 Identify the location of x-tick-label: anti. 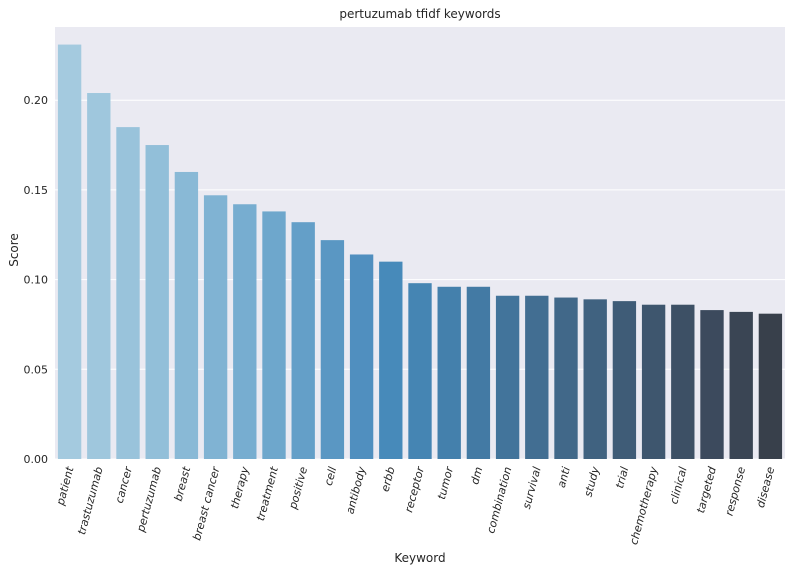
(564, 477).